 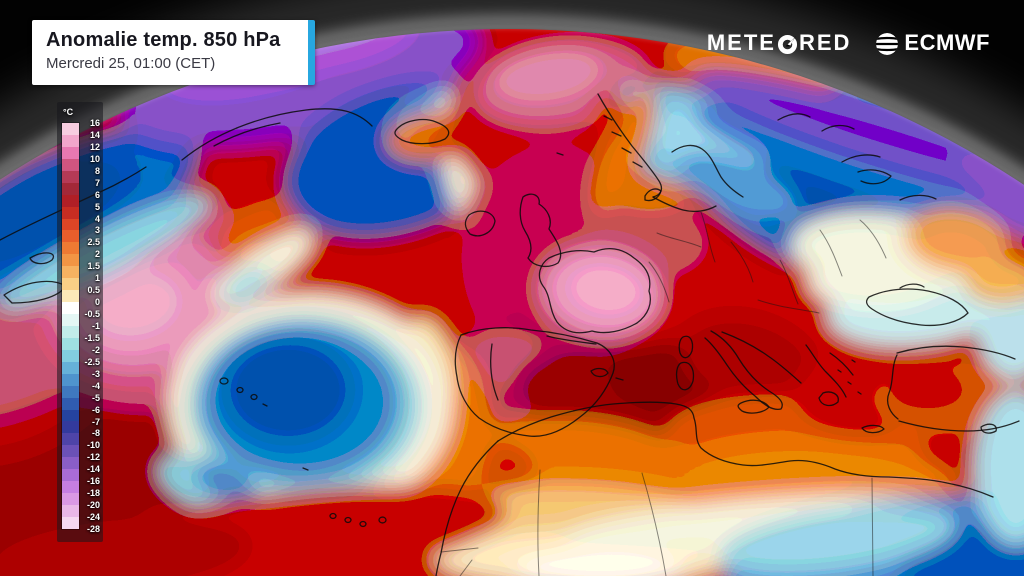 What do you see at coordinates (97, 170) in the screenshot?
I see `scale-label: 8` at bounding box center [97, 170].